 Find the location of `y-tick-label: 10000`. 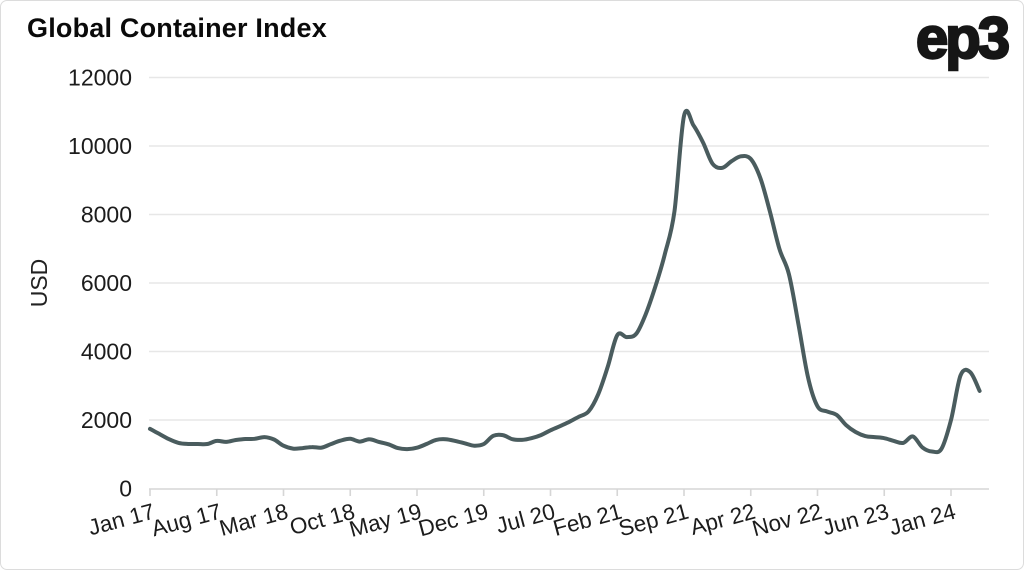

y-tick-label: 10000 is located at coordinates (100, 146).